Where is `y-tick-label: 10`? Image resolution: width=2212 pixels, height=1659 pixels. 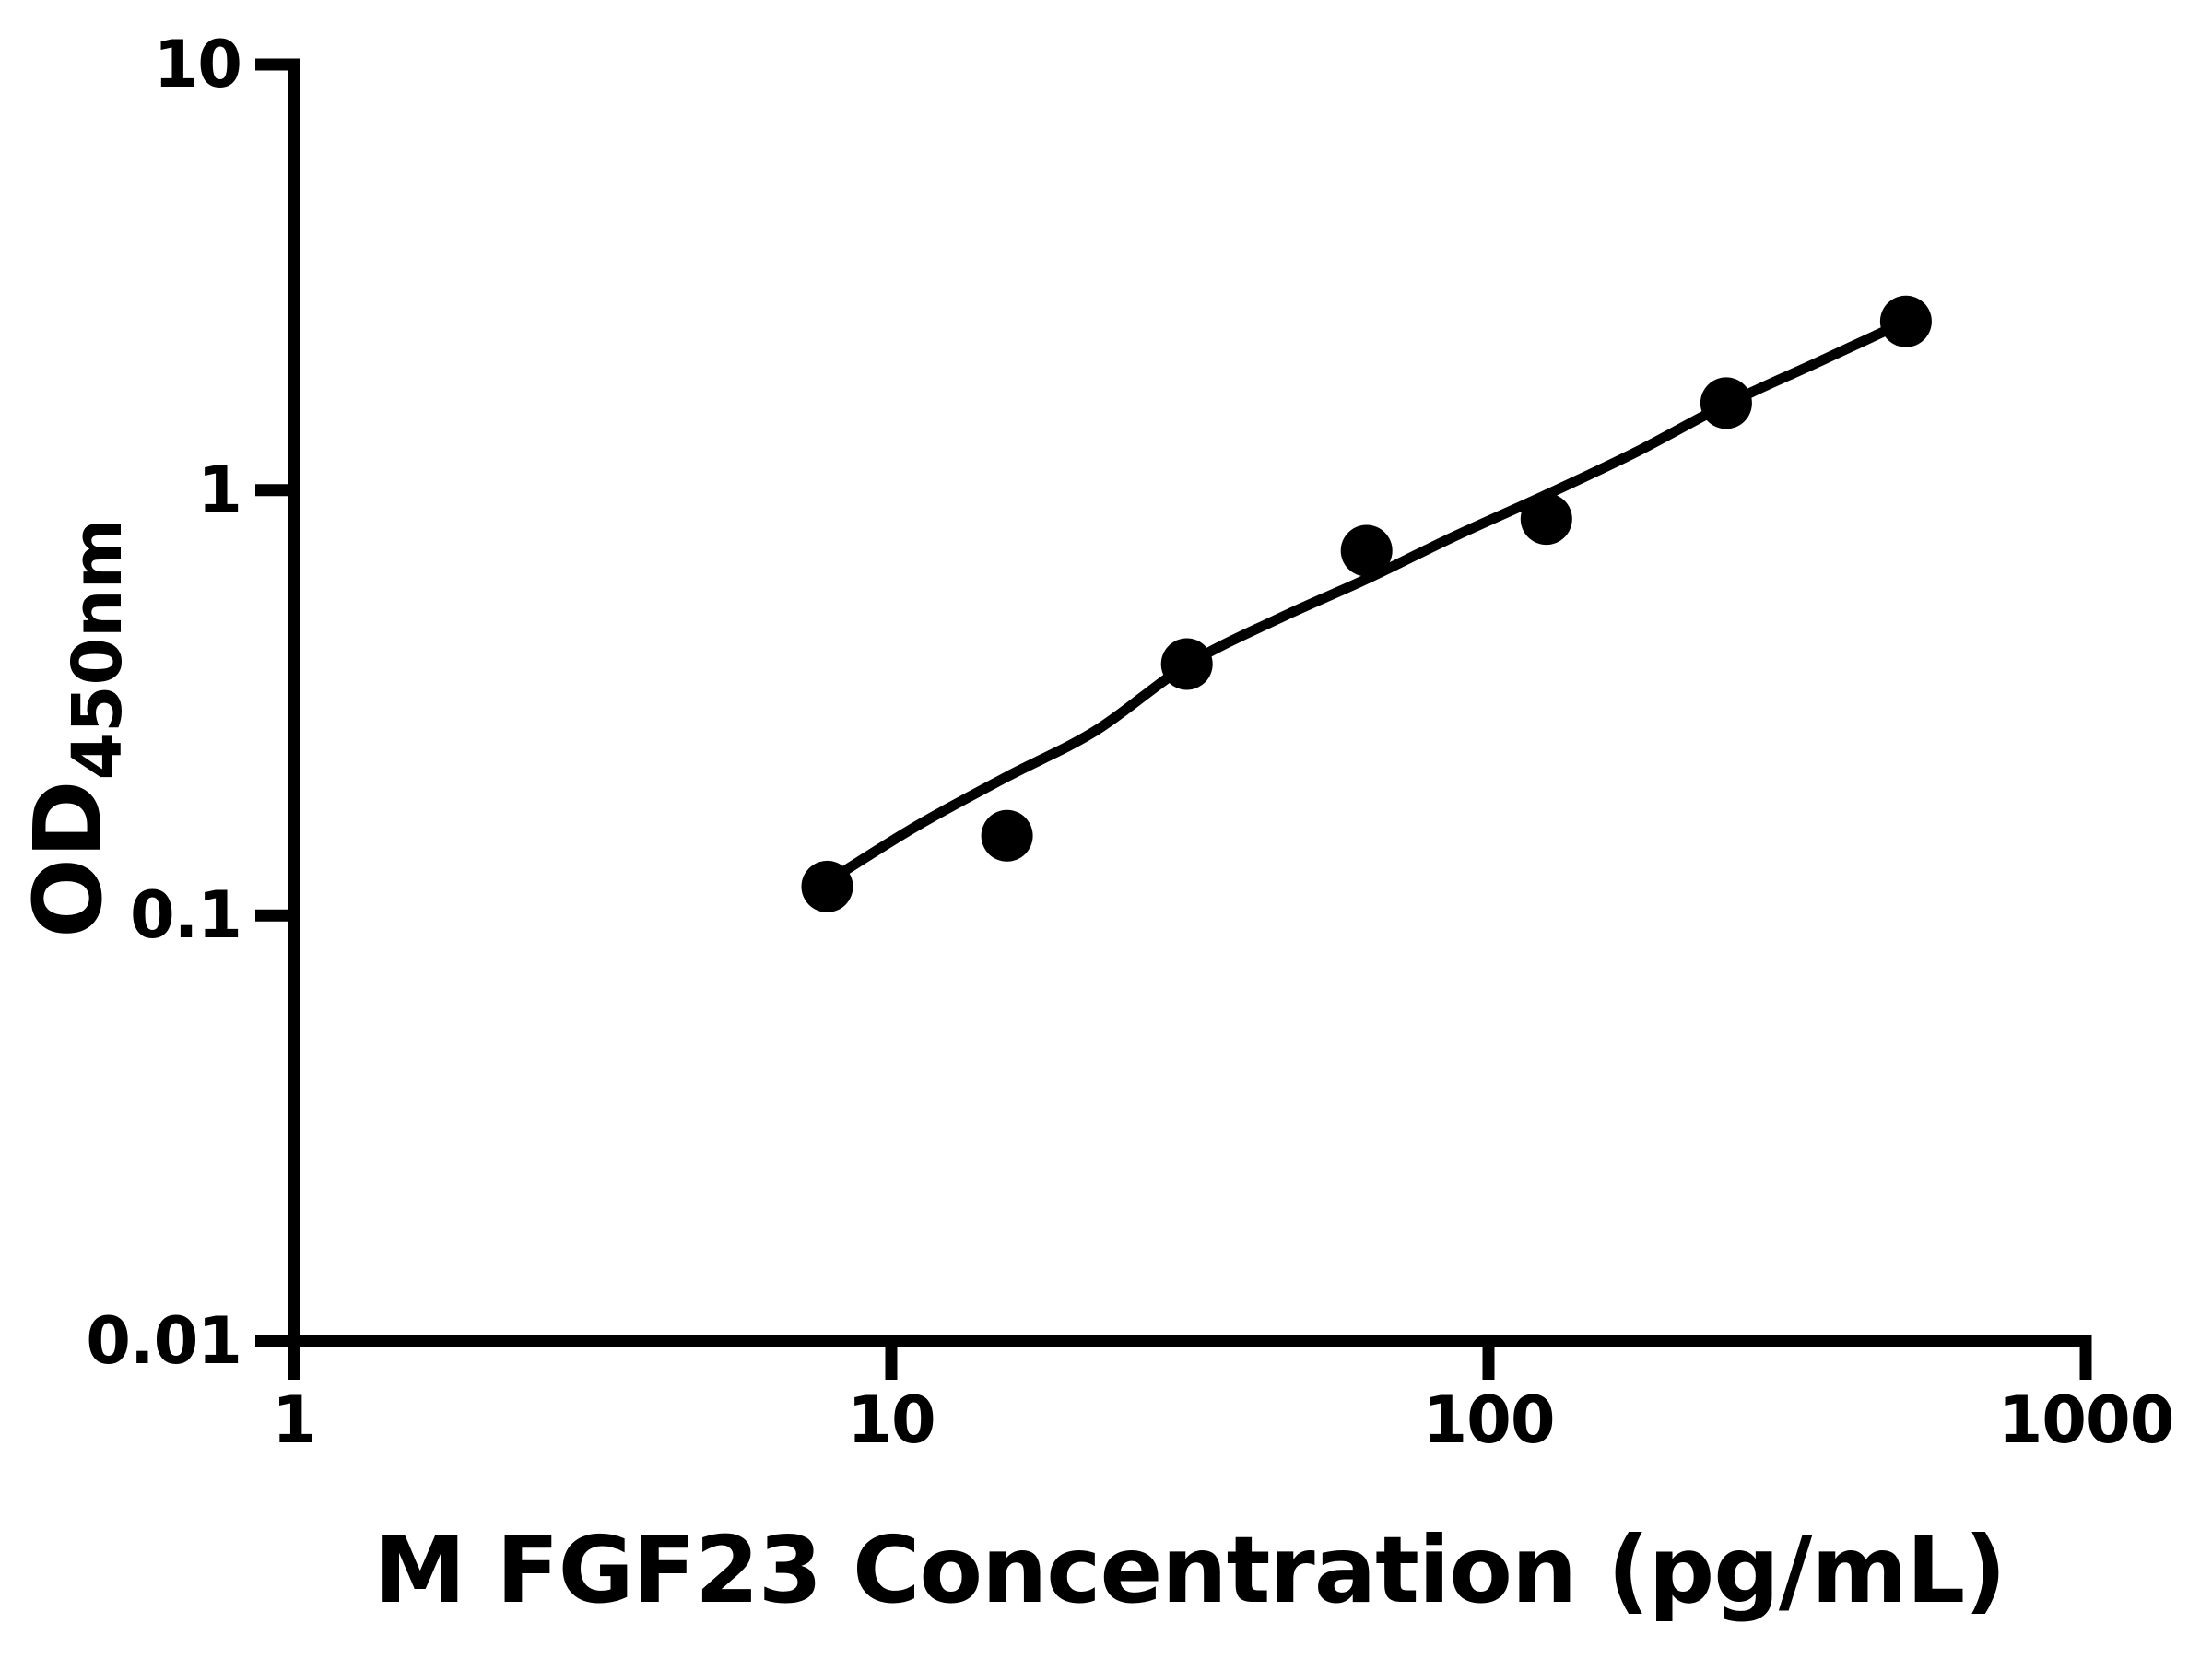 y-tick-label: 10 is located at coordinates (197, 64).